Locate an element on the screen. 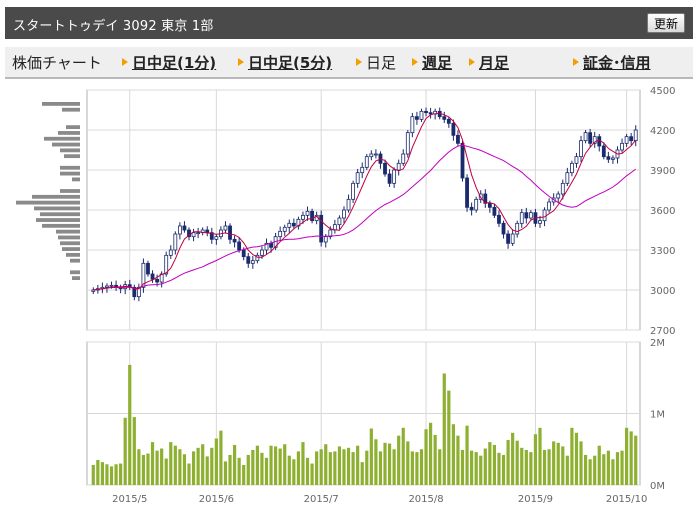 This screenshot has width=698, height=527. tab-intraday-5min: 日中足(5分) is located at coordinates (290, 63).